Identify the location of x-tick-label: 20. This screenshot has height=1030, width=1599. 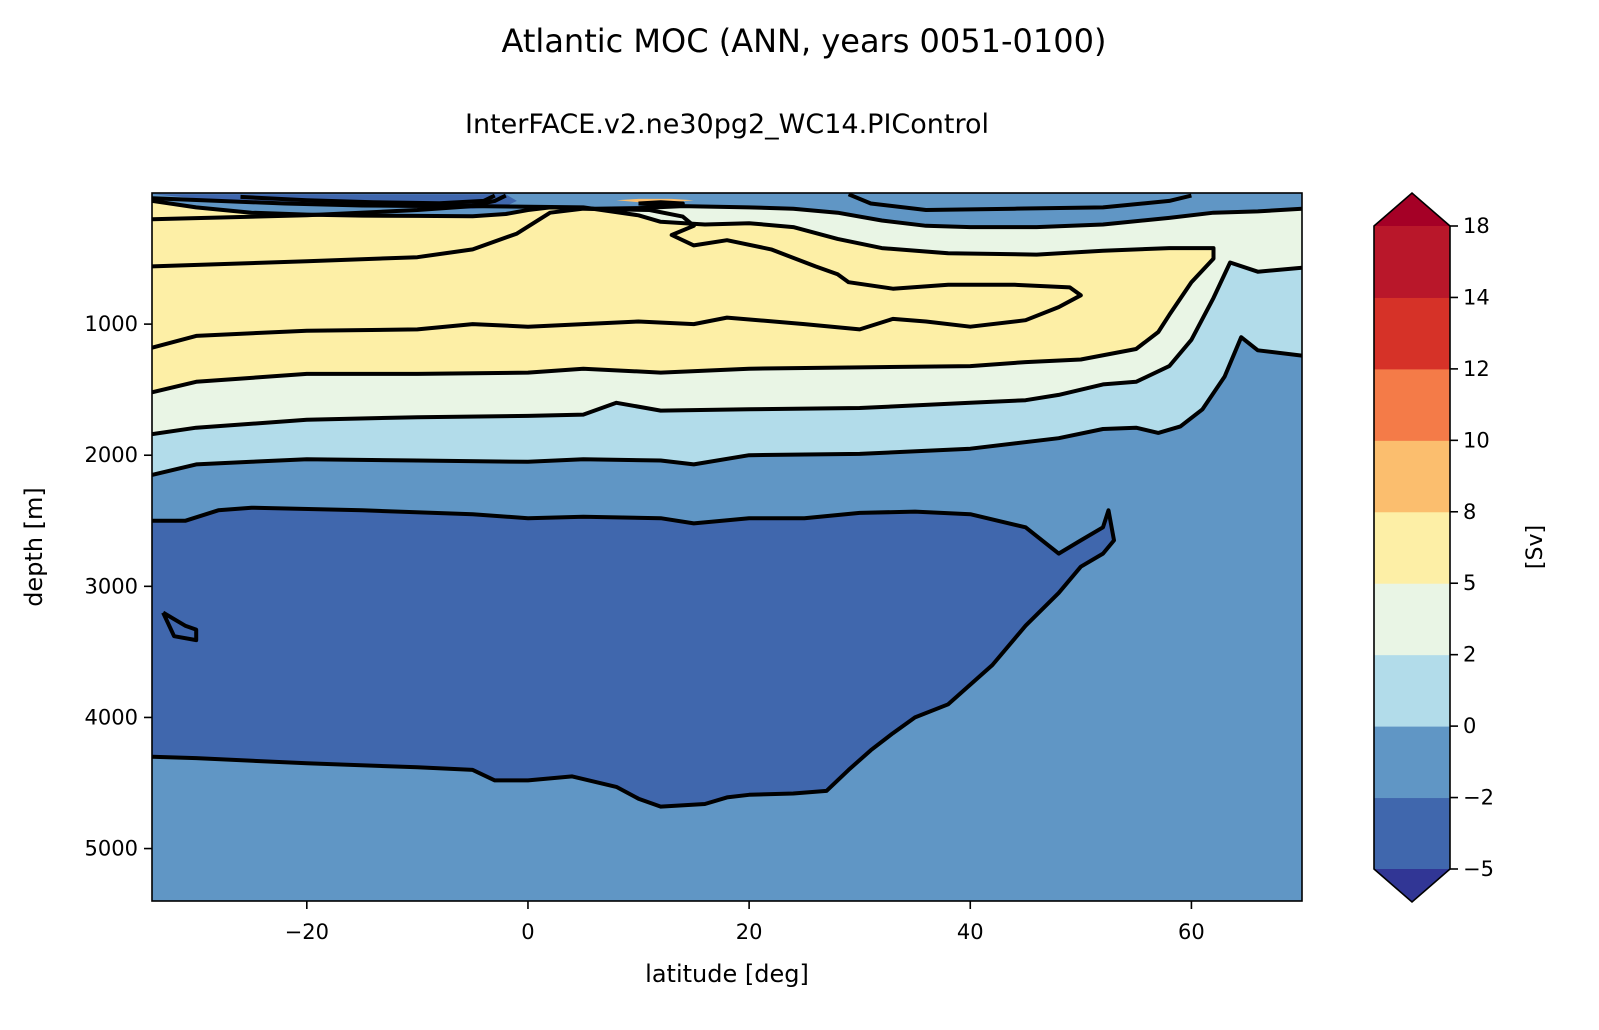
(749, 932).